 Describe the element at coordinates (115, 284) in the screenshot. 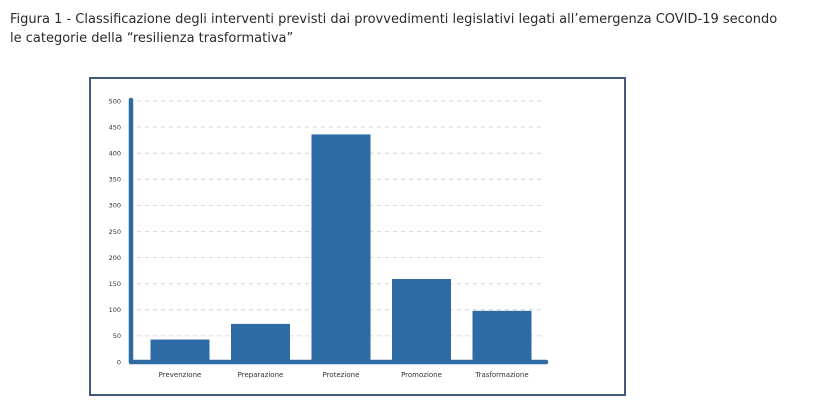

I see `y-tick-label-150: 150` at that location.